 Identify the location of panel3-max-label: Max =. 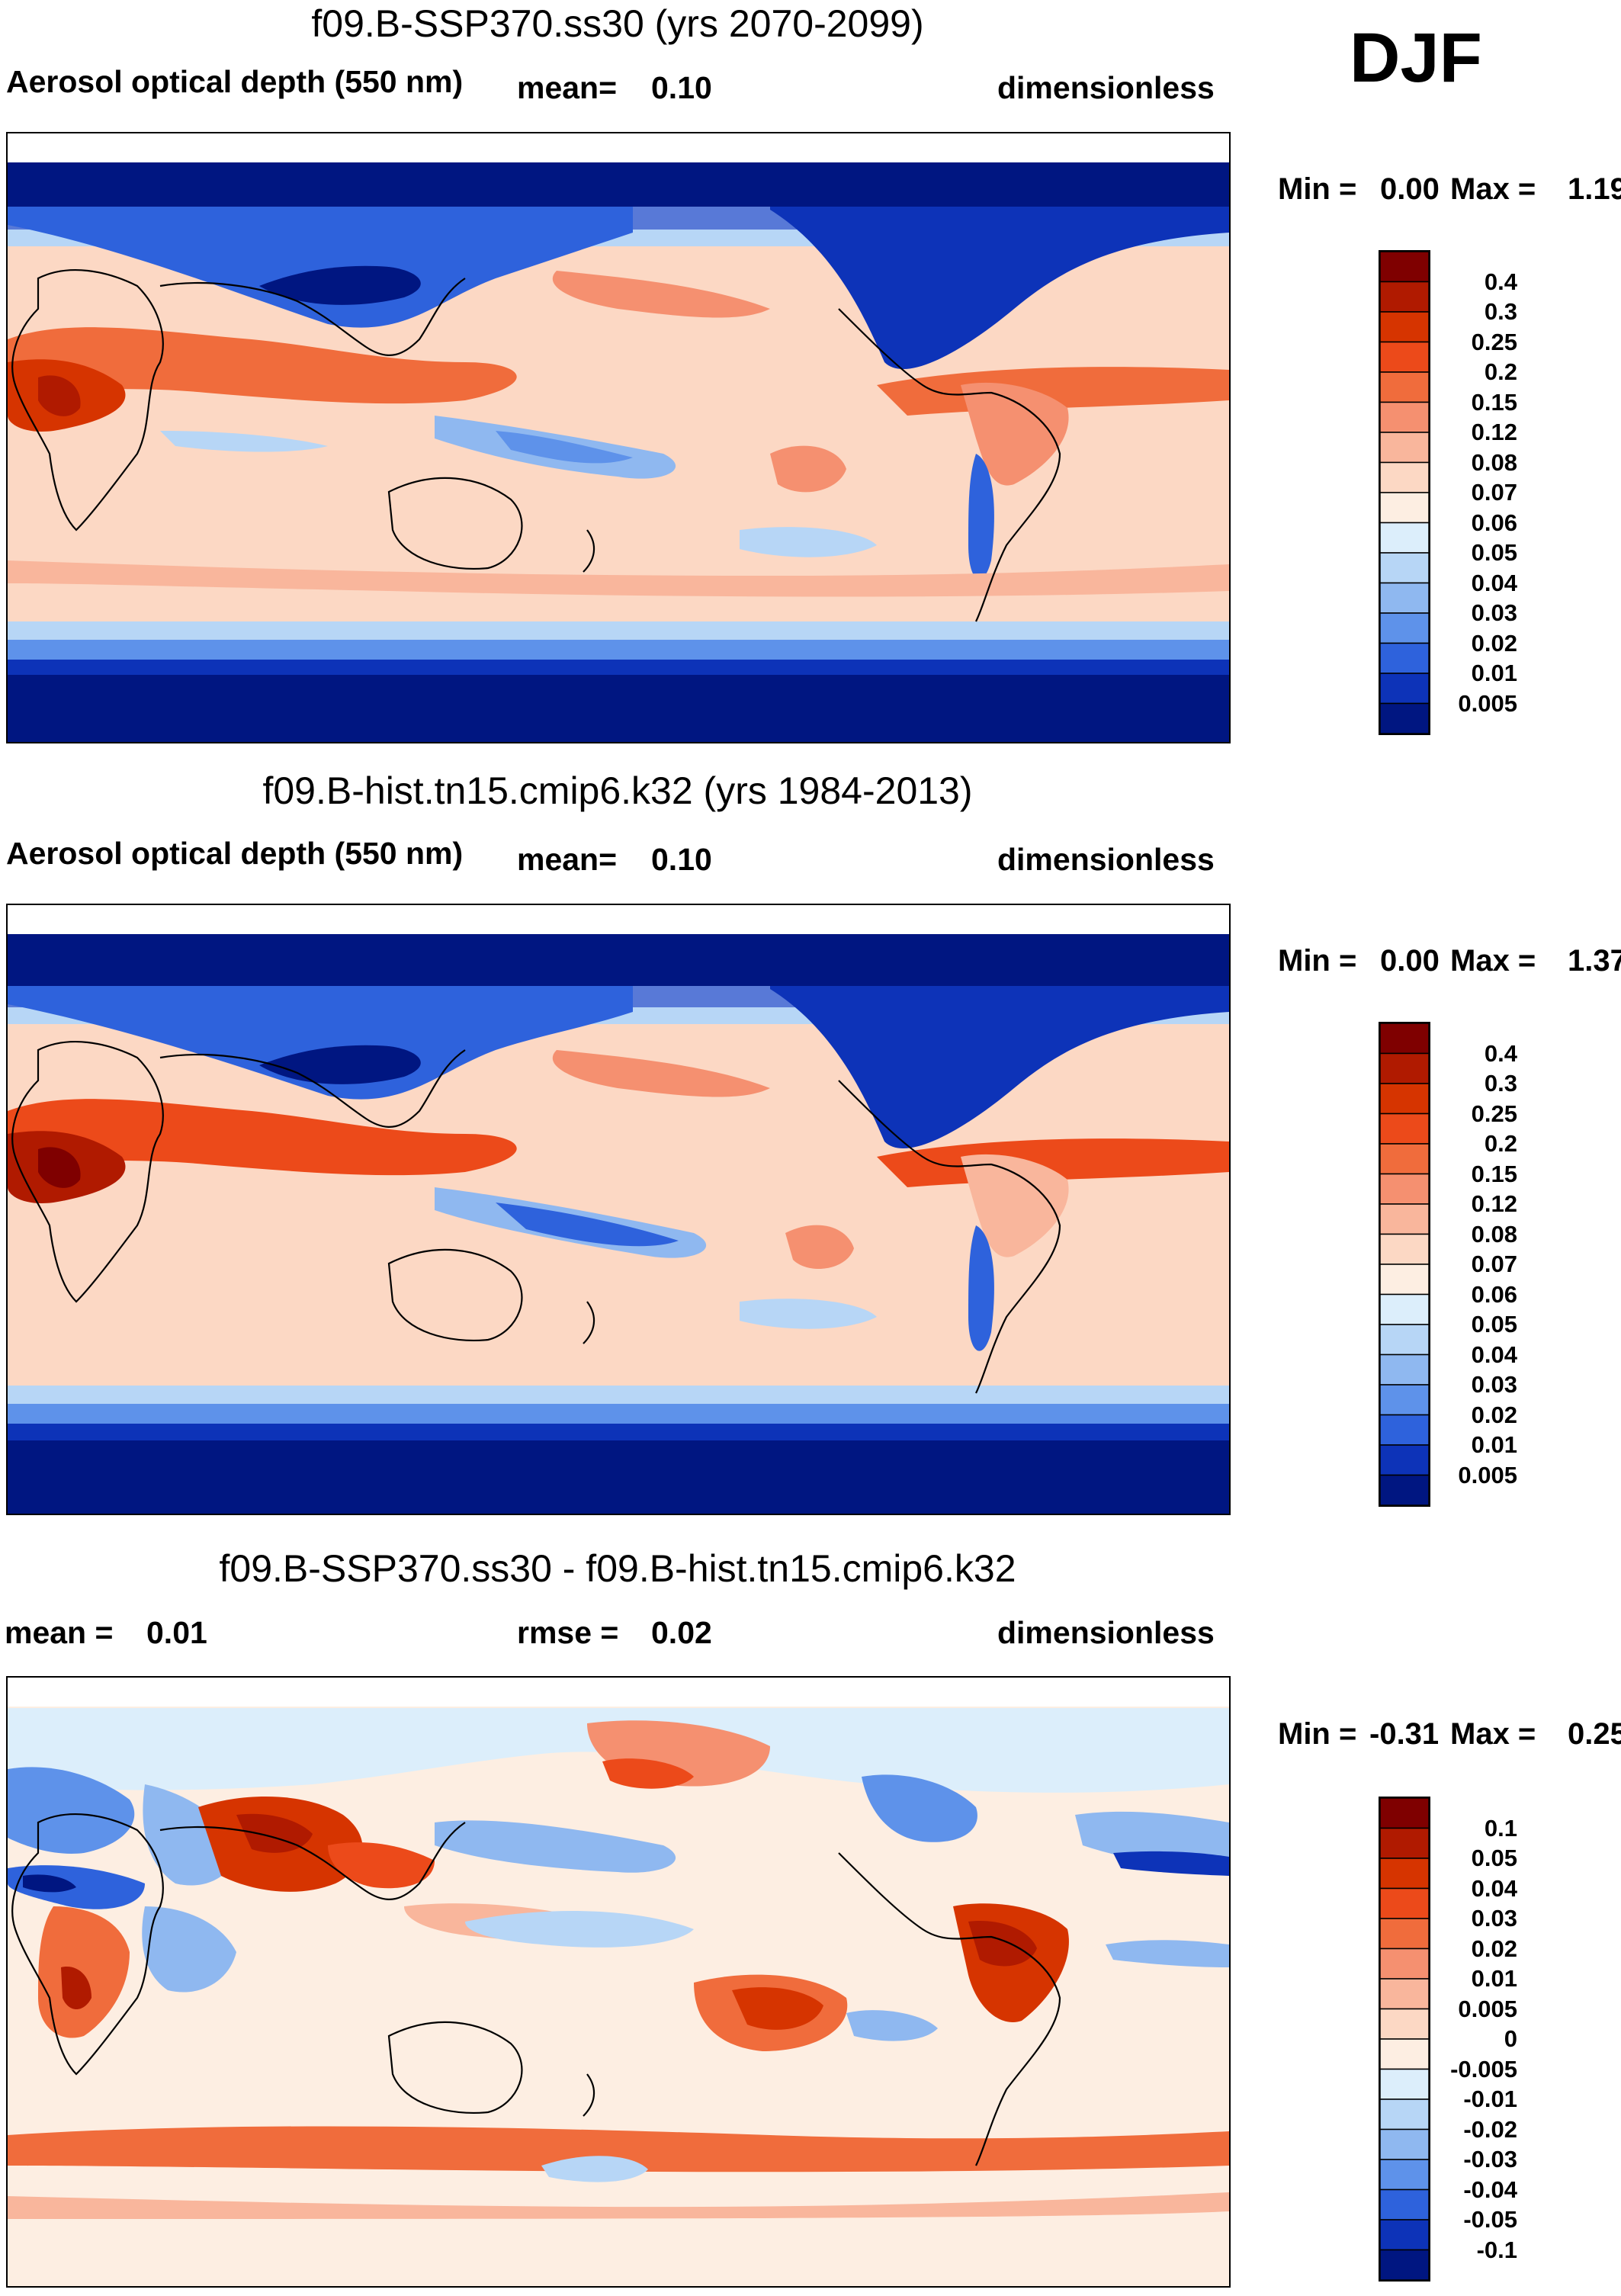
(1493, 1734).